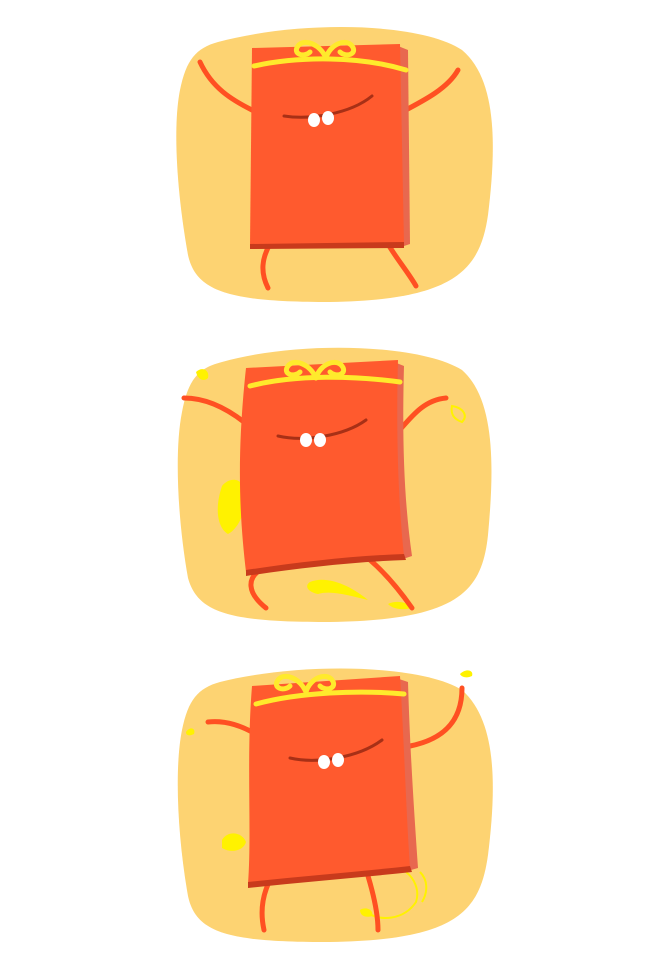 This screenshot has height=960, width=650. What do you see at coordinates (337, 589) in the screenshot?
I see `sparkle-bottom` at bounding box center [337, 589].